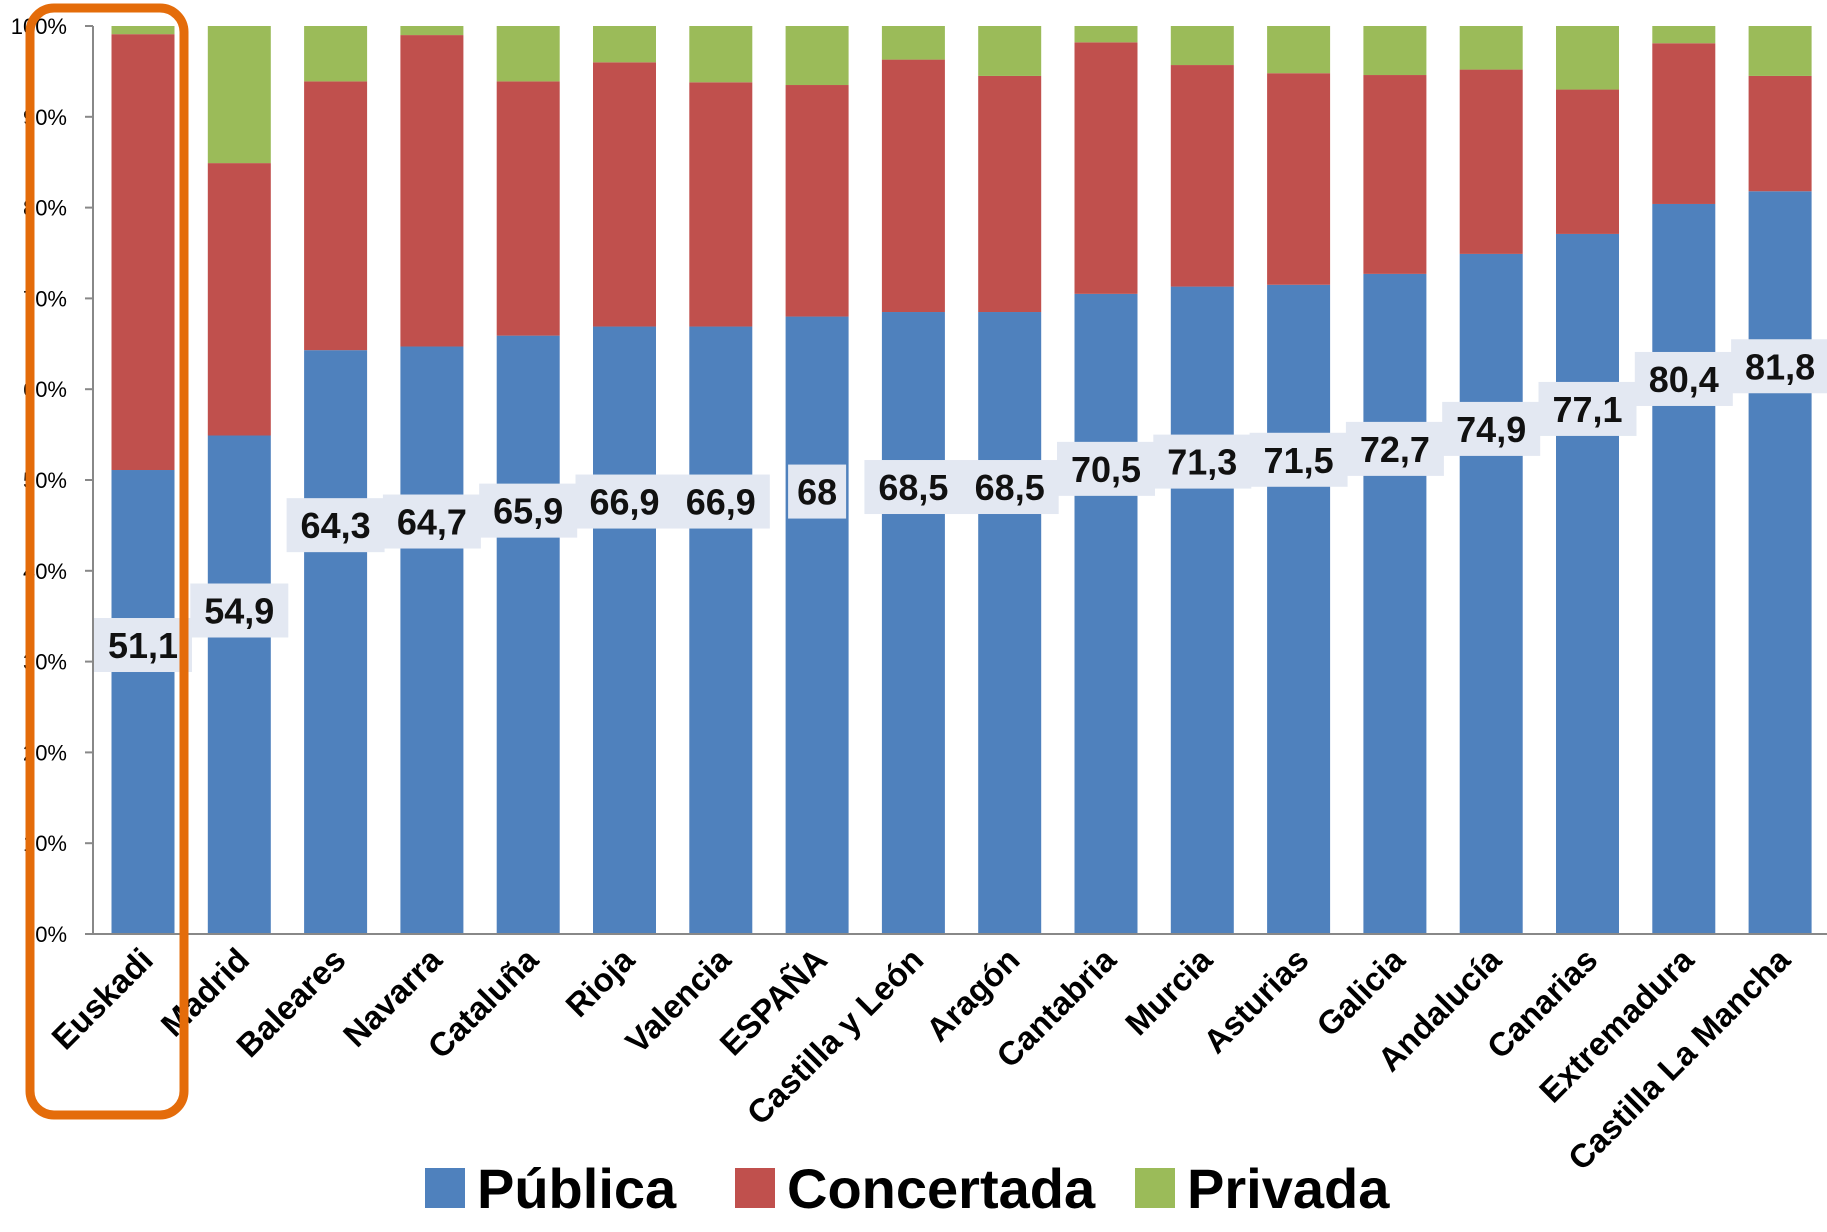 Image resolution: width=1827 pixels, height=1232 pixels. What do you see at coordinates (52, 480) in the screenshot?
I see `y-axis-ticks: 0%10%20%30%40%50%60%70%80%90%100%` at bounding box center [52, 480].